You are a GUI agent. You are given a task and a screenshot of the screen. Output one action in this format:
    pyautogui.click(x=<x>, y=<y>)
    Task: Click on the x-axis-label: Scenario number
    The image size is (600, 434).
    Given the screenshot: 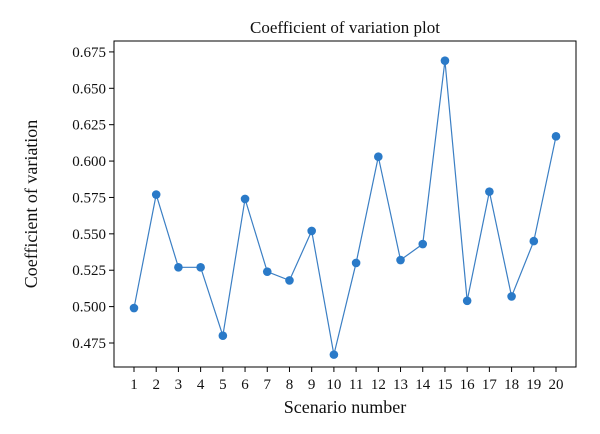 What is the action you would take?
    pyautogui.click(x=345, y=407)
    